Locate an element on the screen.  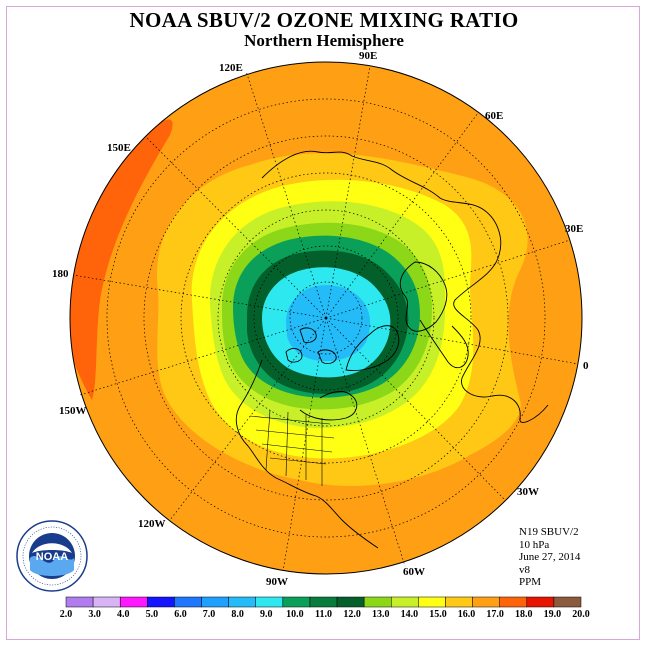
colorbar-tick-label: 15.0 is located at coordinates (438, 614).